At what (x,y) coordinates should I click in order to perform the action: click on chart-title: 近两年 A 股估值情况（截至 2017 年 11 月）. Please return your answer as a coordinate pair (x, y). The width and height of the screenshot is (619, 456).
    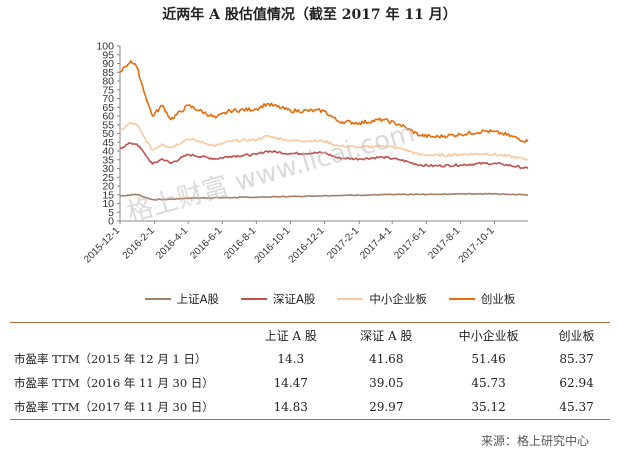
    Looking at the image, I should click on (309, 15).